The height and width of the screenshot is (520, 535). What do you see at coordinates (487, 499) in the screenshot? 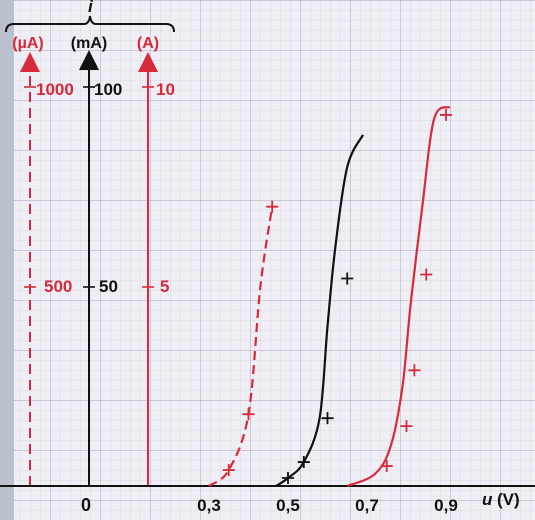
I see `x-axis-var: u` at bounding box center [487, 499].